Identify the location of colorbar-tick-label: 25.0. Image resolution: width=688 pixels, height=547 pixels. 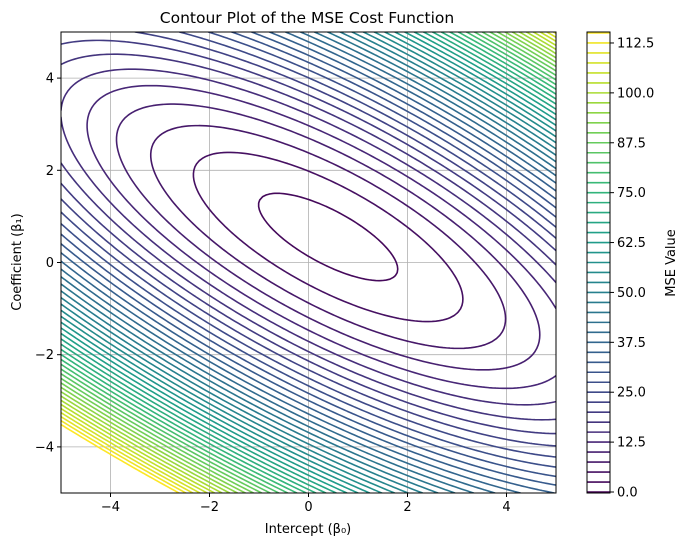
(631, 393).